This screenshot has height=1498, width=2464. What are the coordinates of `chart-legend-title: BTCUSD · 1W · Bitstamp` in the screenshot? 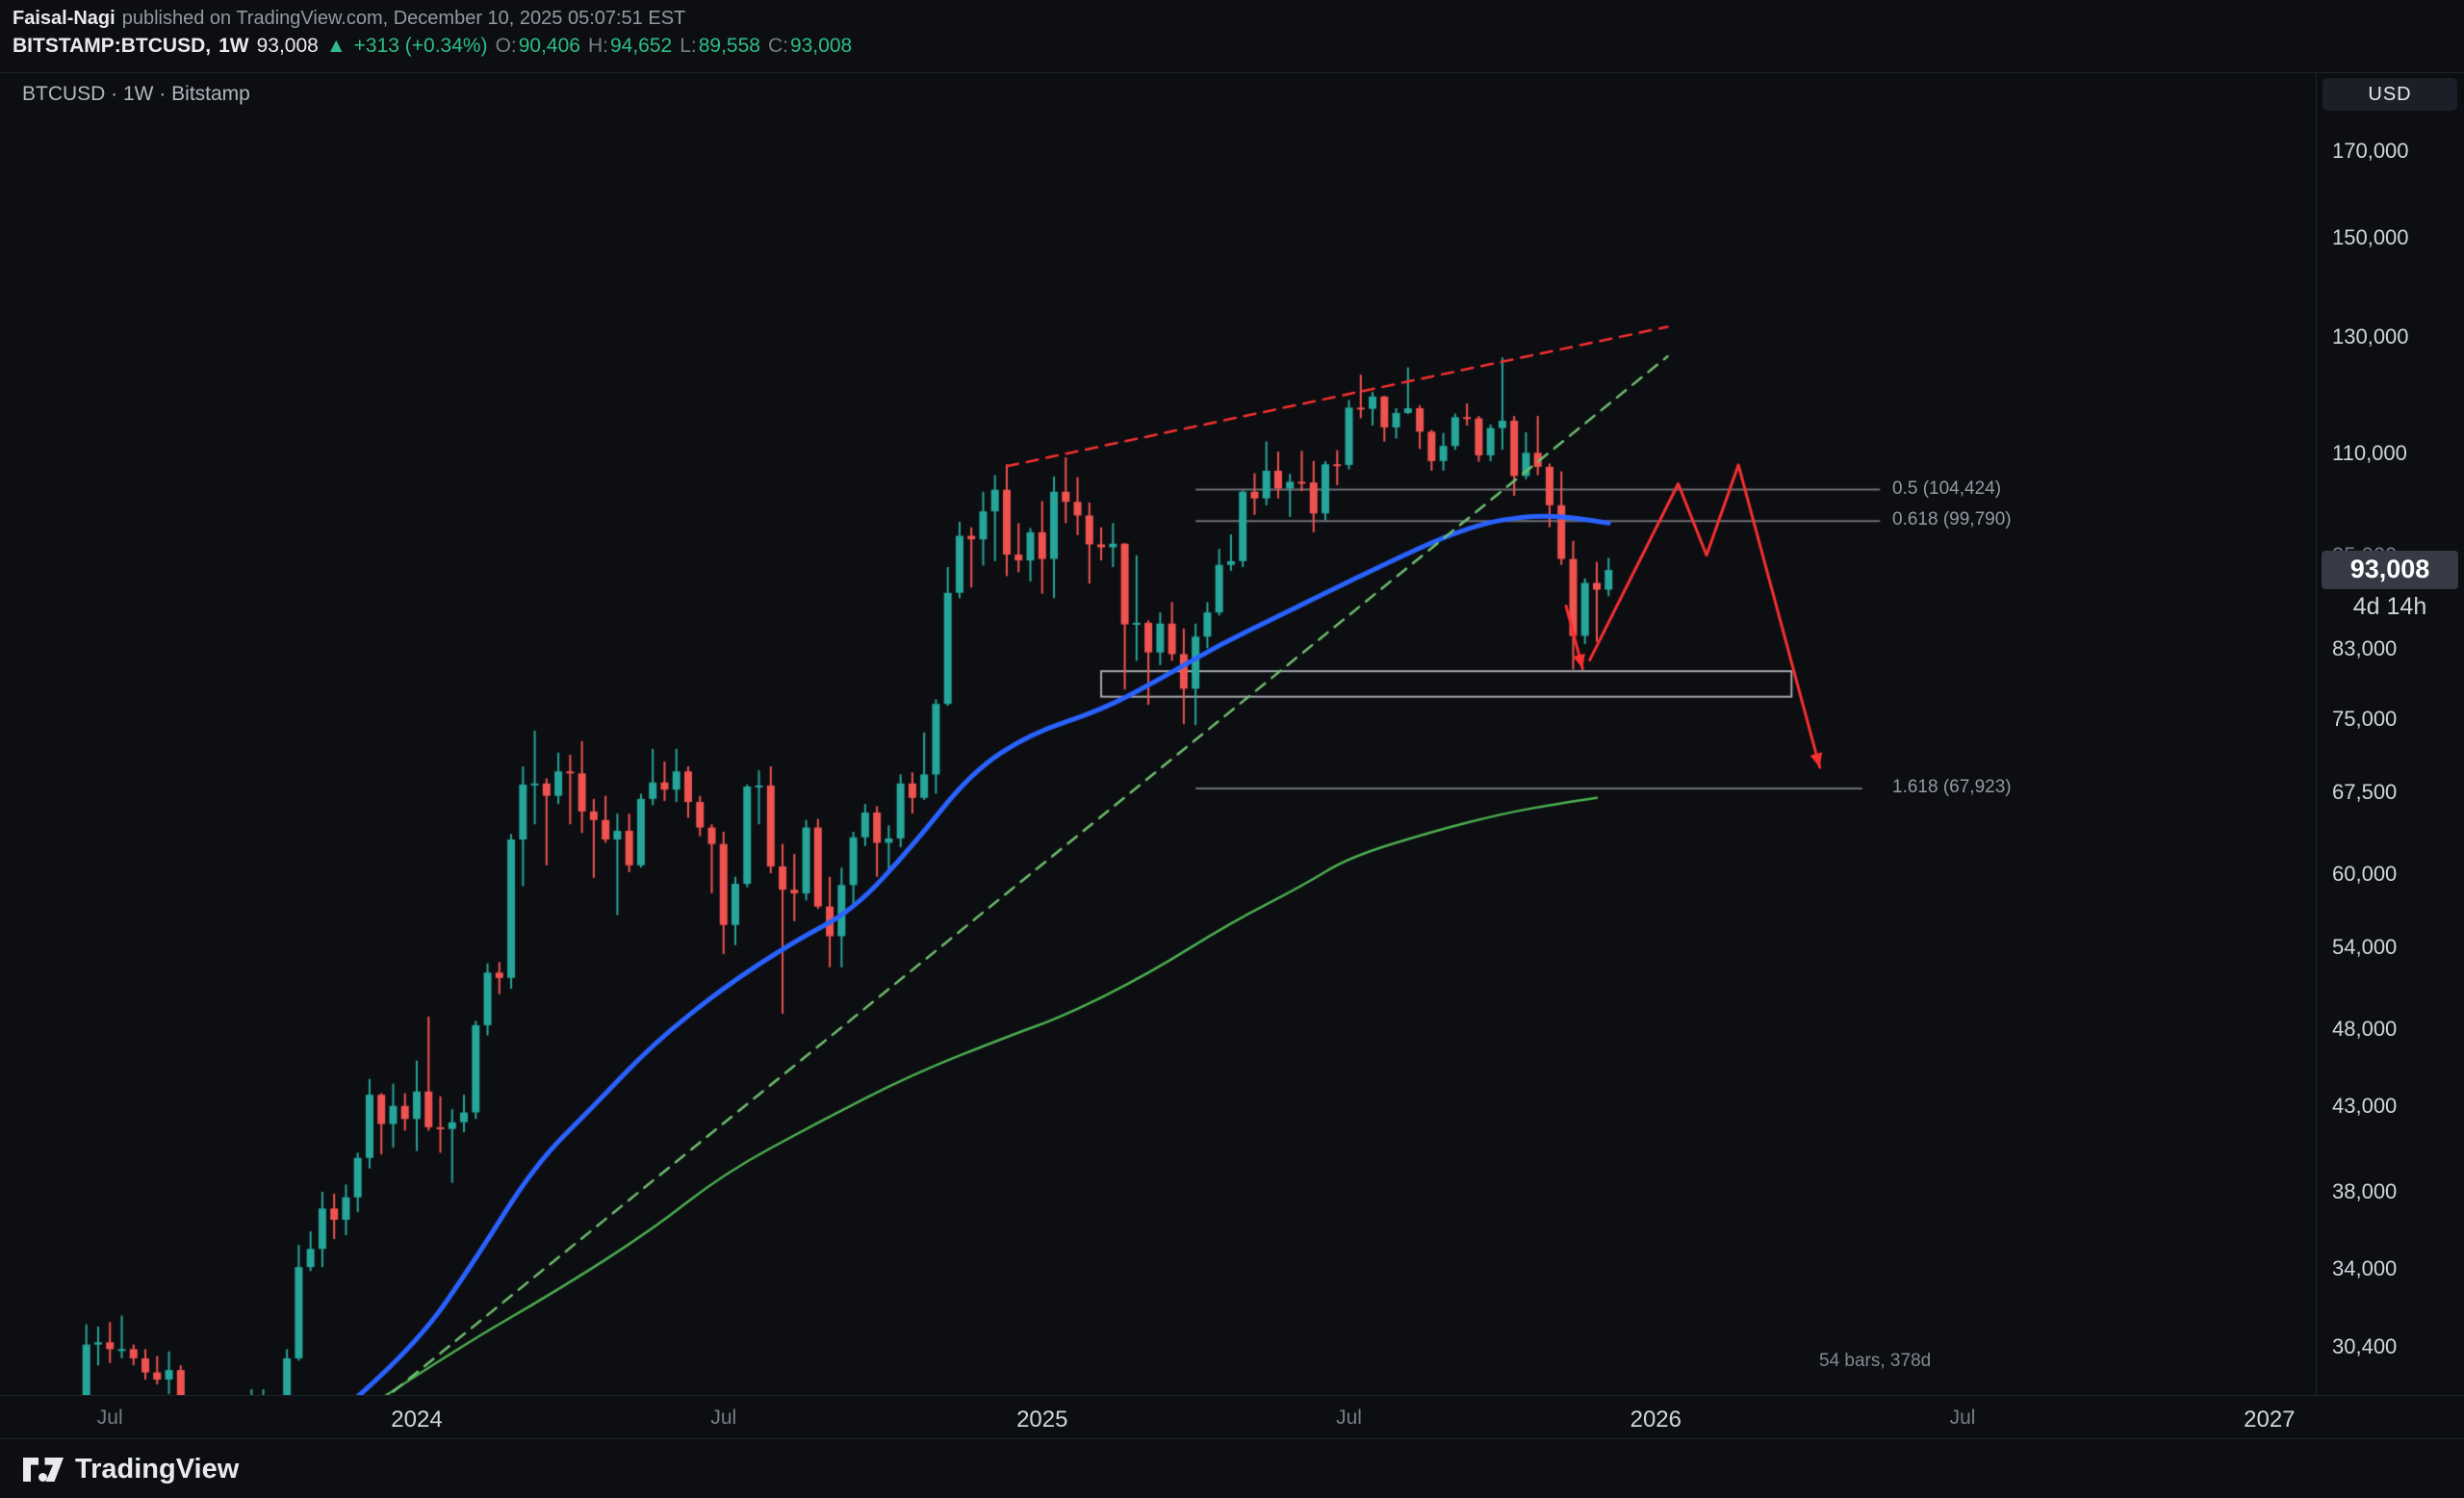 It's located at (136, 94).